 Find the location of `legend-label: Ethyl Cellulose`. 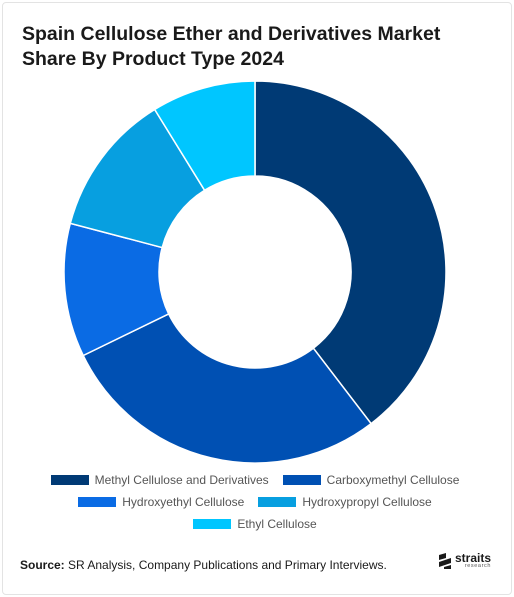

legend-label: Ethyl Cellulose is located at coordinates (277, 523).